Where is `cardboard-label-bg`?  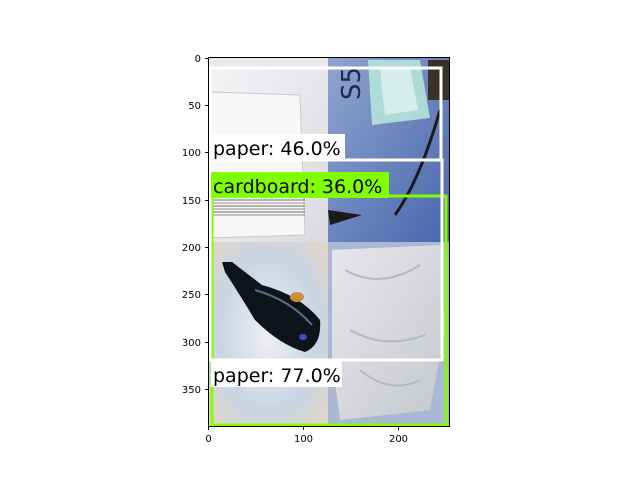 cardboard-label-bg is located at coordinates (300, 185).